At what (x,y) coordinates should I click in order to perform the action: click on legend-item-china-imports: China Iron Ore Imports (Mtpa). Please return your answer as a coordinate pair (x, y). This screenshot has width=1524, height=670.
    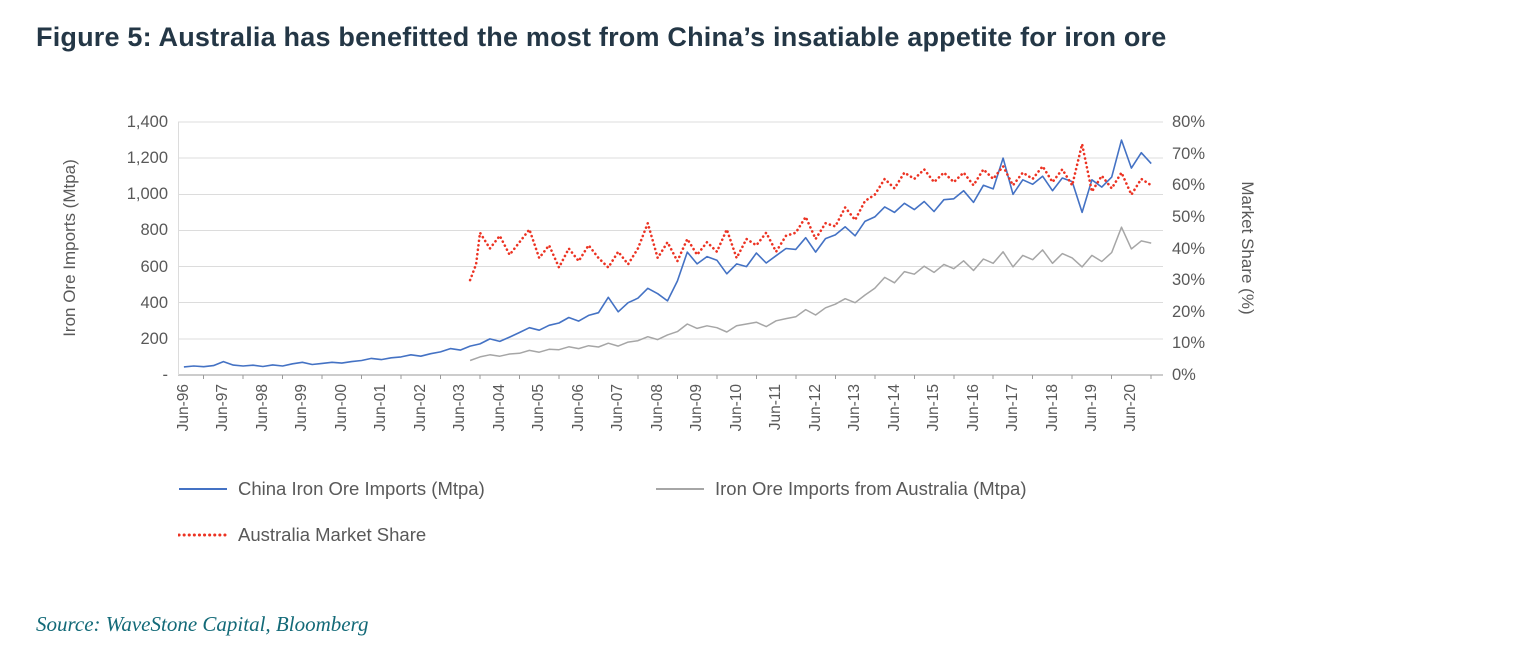
    Looking at the image, I should click on (416, 489).